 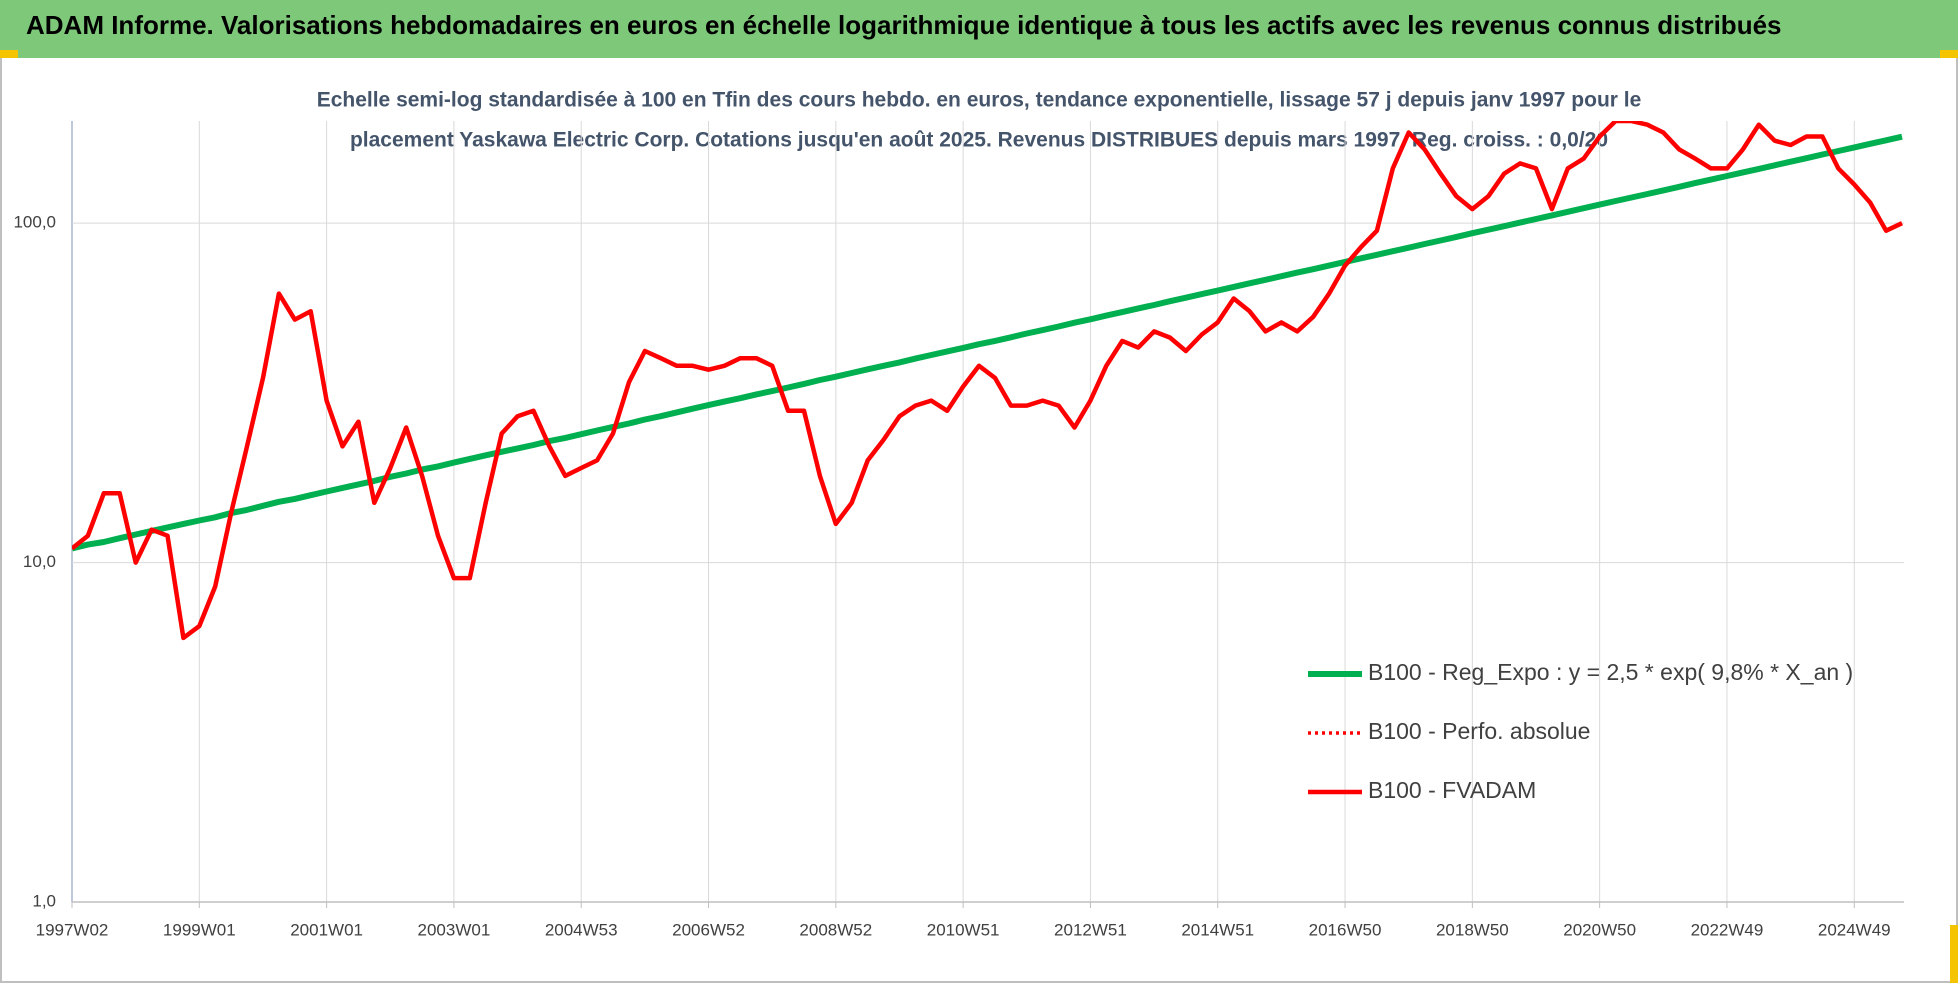 What do you see at coordinates (1727, 929) in the screenshot?
I see `x-tick-label: 2022W49` at bounding box center [1727, 929].